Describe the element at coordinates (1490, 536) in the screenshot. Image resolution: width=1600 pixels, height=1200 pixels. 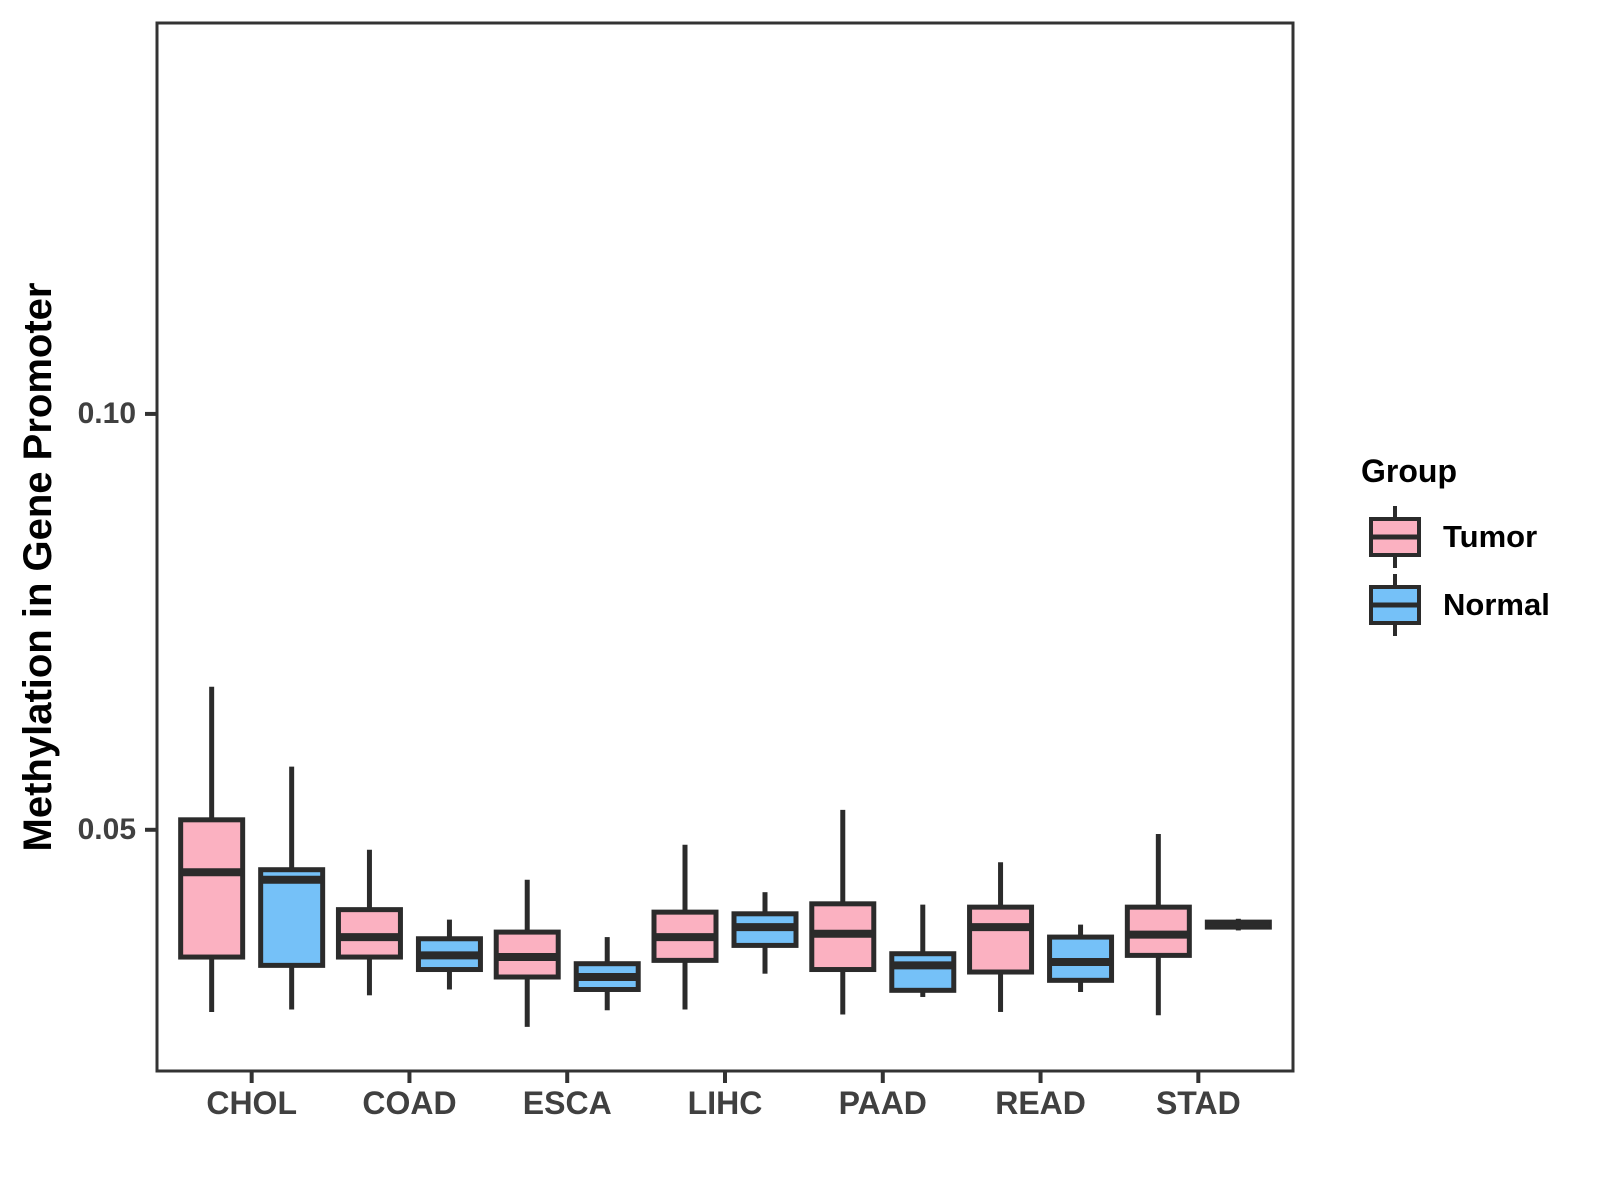
I see `legend-label-tumor: Tumor` at that location.